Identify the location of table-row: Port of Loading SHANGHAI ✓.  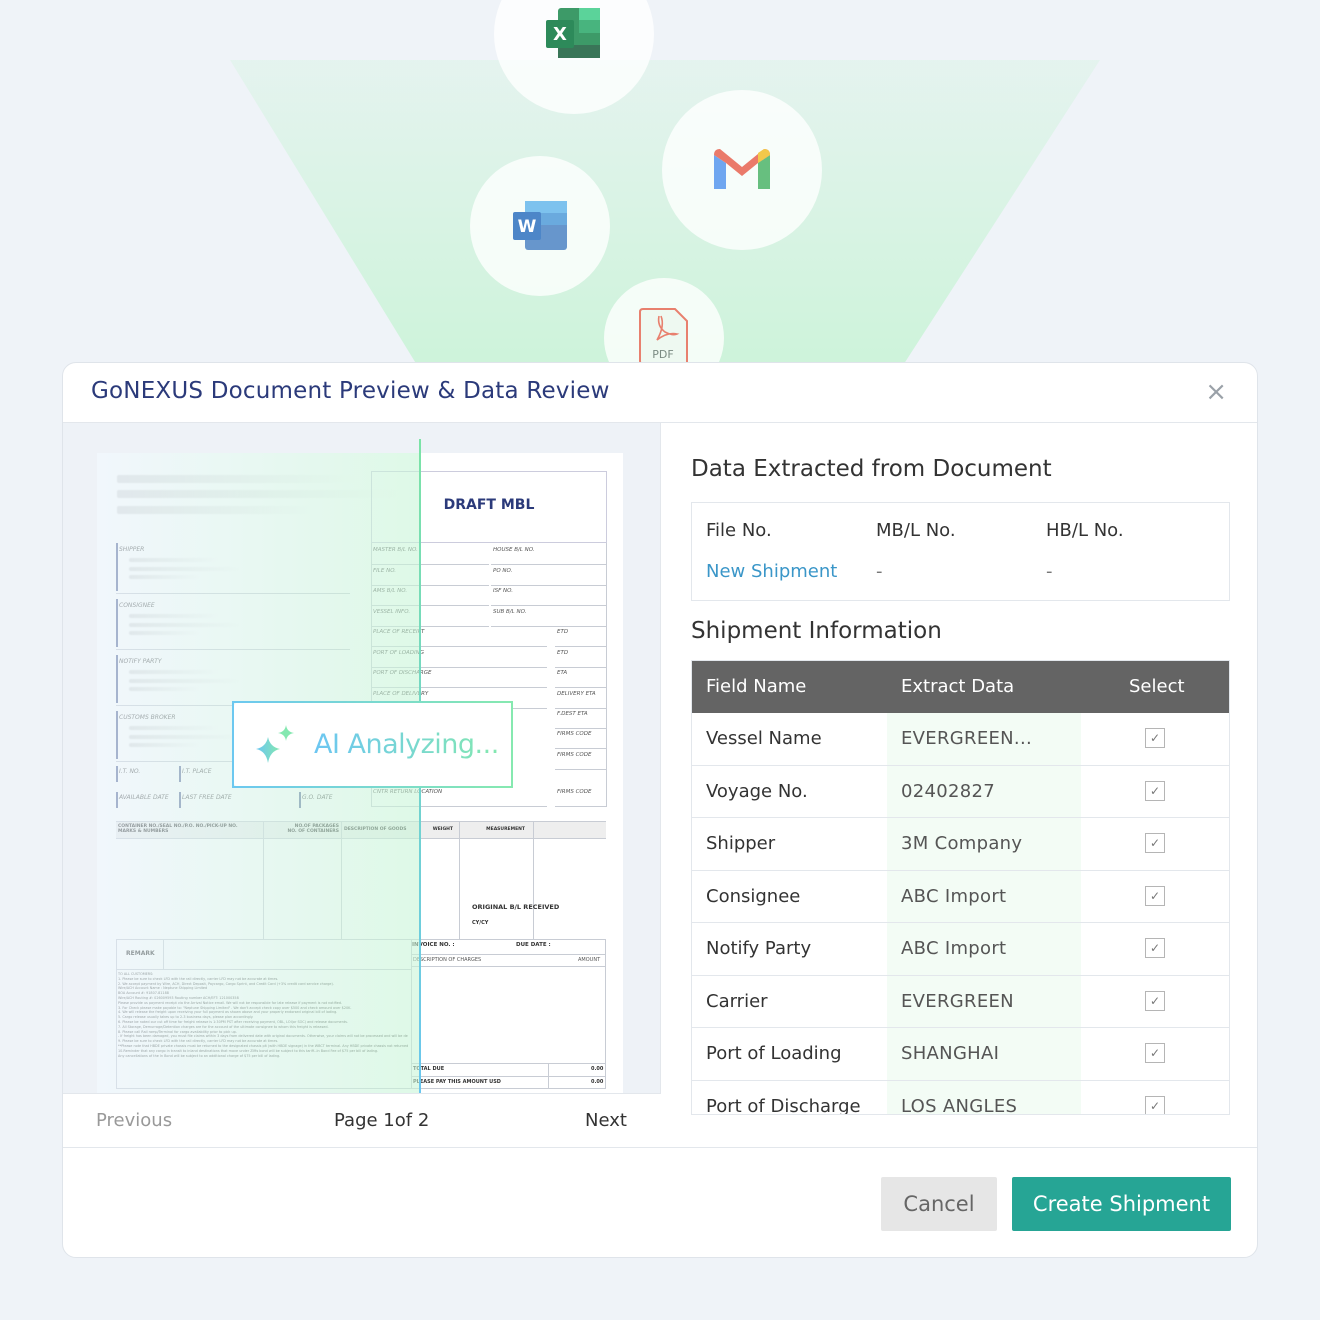
(960, 1054).